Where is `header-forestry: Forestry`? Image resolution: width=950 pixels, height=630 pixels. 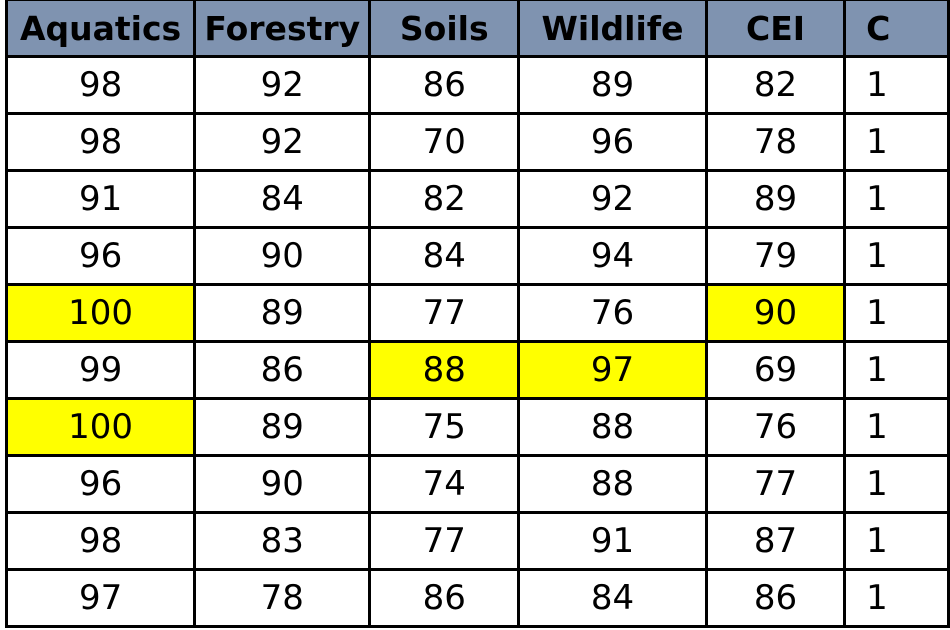
header-forestry: Forestry is located at coordinates (282, 29).